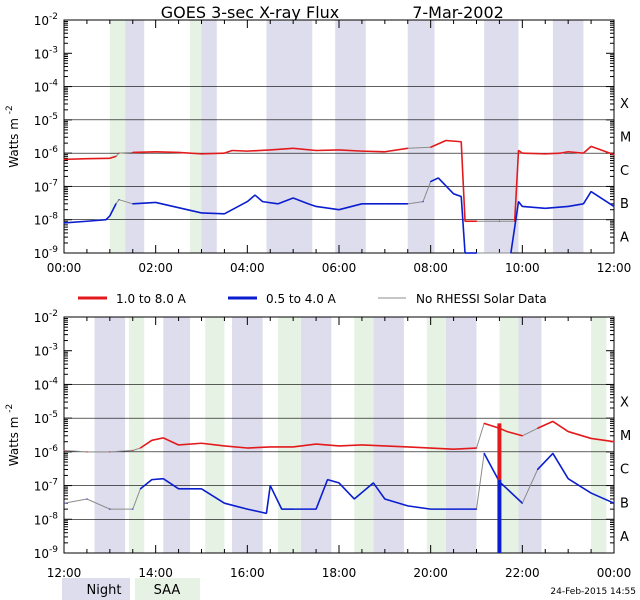  What do you see at coordinates (46, 452) in the screenshot?
I see `y-tick-label: 10⁻⁶` at bounding box center [46, 452].